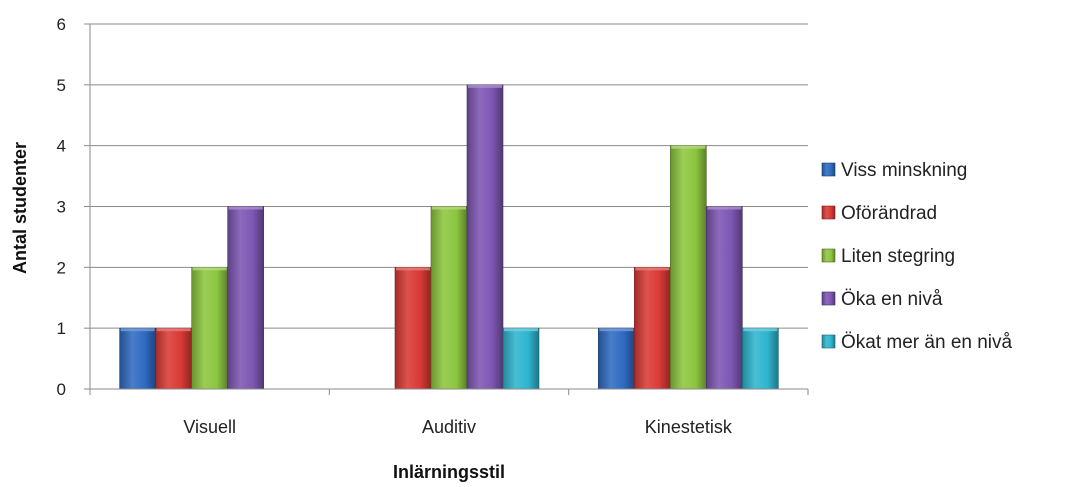 The image size is (1084, 487). What do you see at coordinates (61, 267) in the screenshot?
I see `y-tick-label: 2` at bounding box center [61, 267].